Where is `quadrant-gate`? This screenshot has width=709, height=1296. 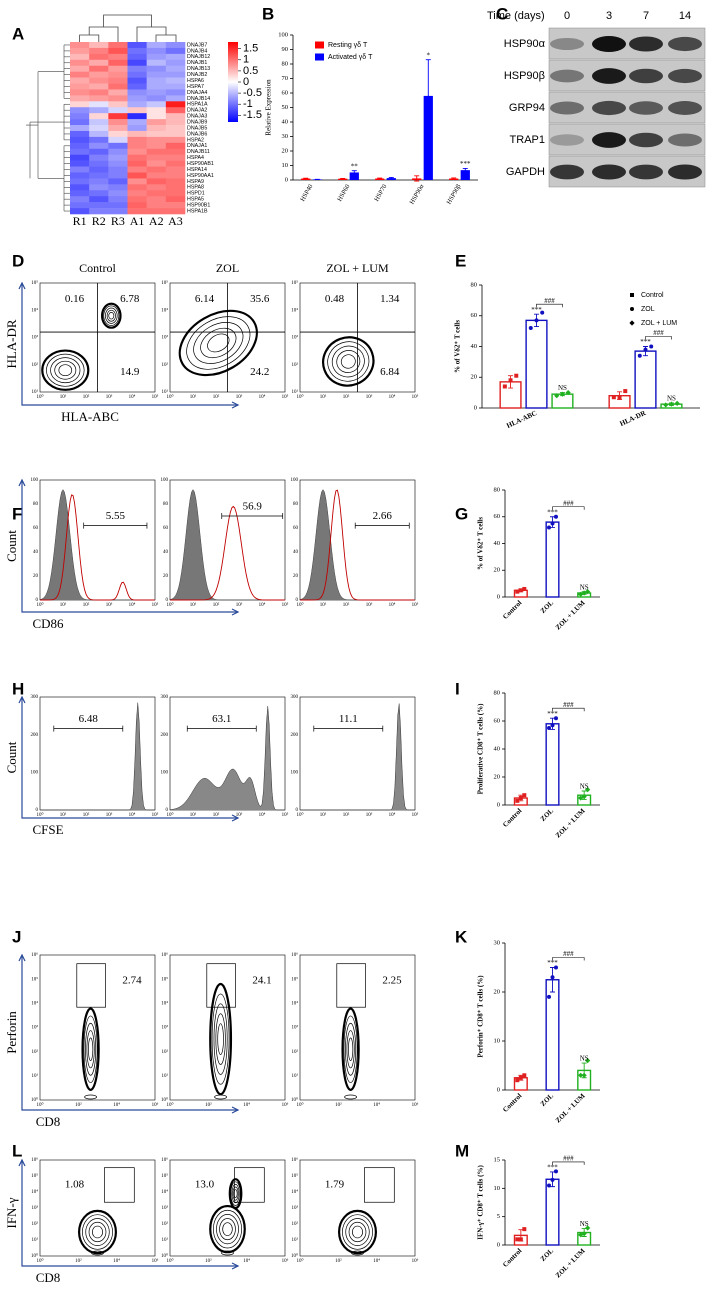 quadrant-gate is located at coordinates (97, 337).